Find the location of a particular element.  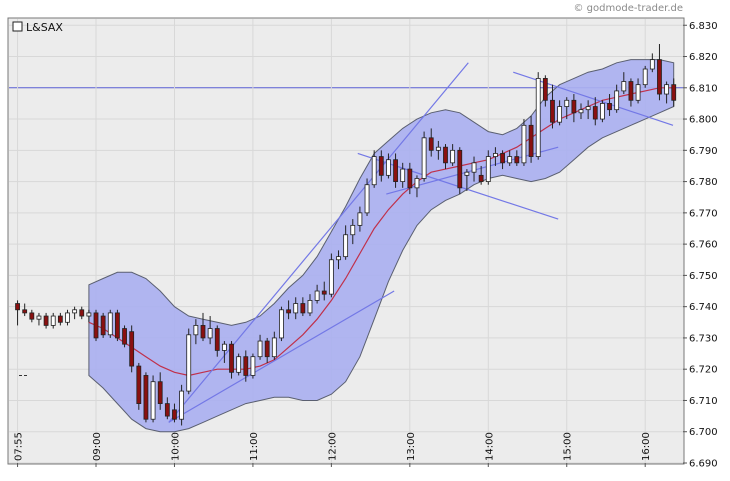

y-tick-label: 6.740 is located at coordinates (703, 307).